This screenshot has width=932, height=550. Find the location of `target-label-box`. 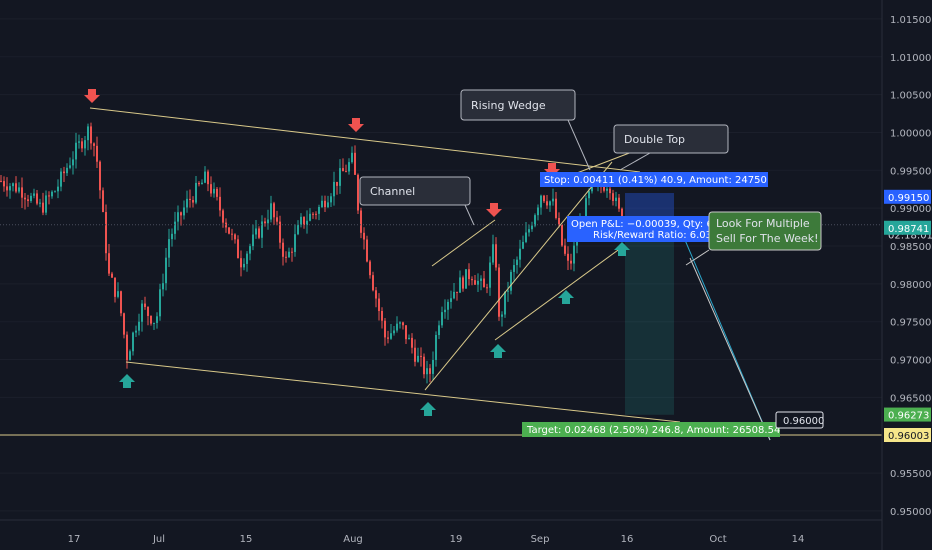

target-label-box is located at coordinates (651, 429).